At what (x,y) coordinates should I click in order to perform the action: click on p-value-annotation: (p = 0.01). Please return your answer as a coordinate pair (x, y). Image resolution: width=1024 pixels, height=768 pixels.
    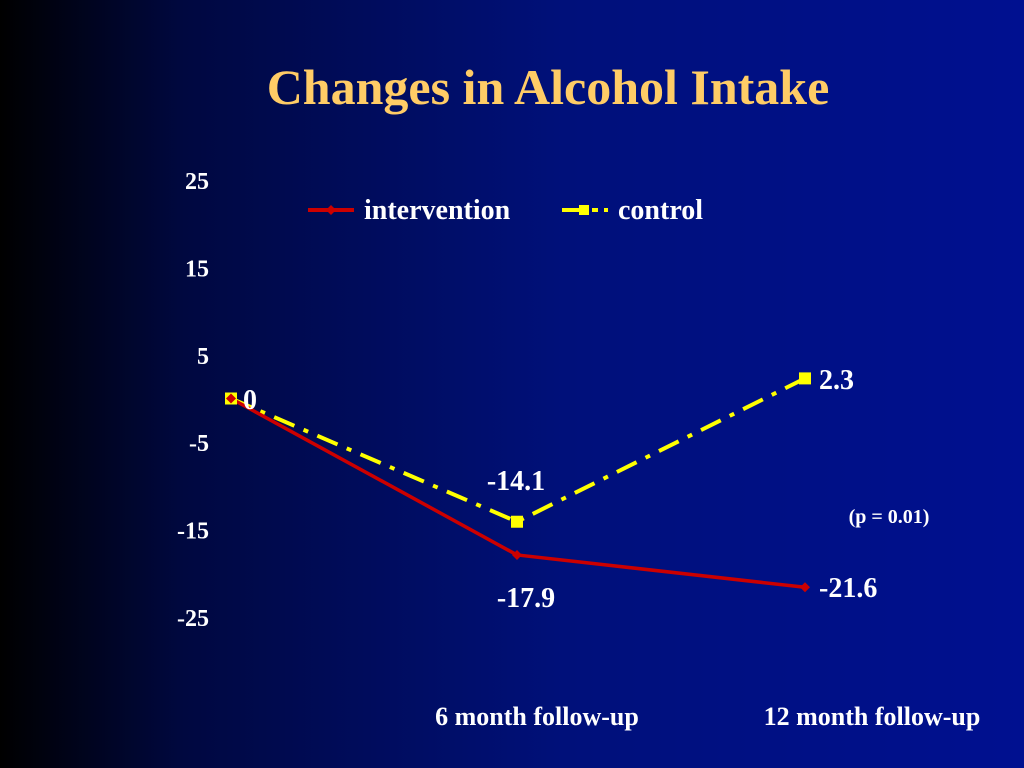
    Looking at the image, I should click on (889, 517).